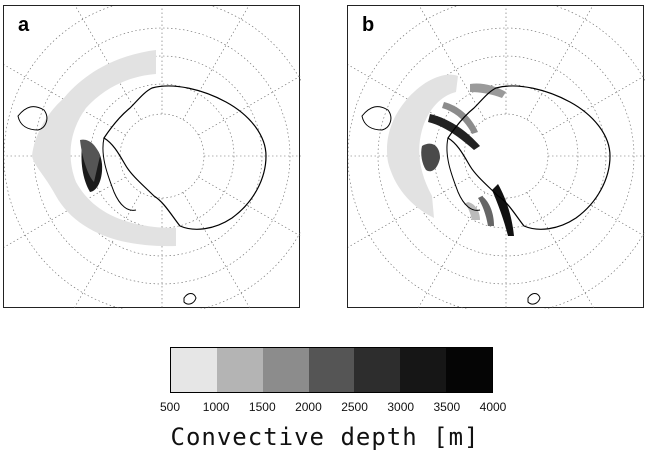 This screenshot has height=463, width=650. What do you see at coordinates (401, 407) in the screenshot?
I see `colorbar-tick-label: 3000` at bounding box center [401, 407].